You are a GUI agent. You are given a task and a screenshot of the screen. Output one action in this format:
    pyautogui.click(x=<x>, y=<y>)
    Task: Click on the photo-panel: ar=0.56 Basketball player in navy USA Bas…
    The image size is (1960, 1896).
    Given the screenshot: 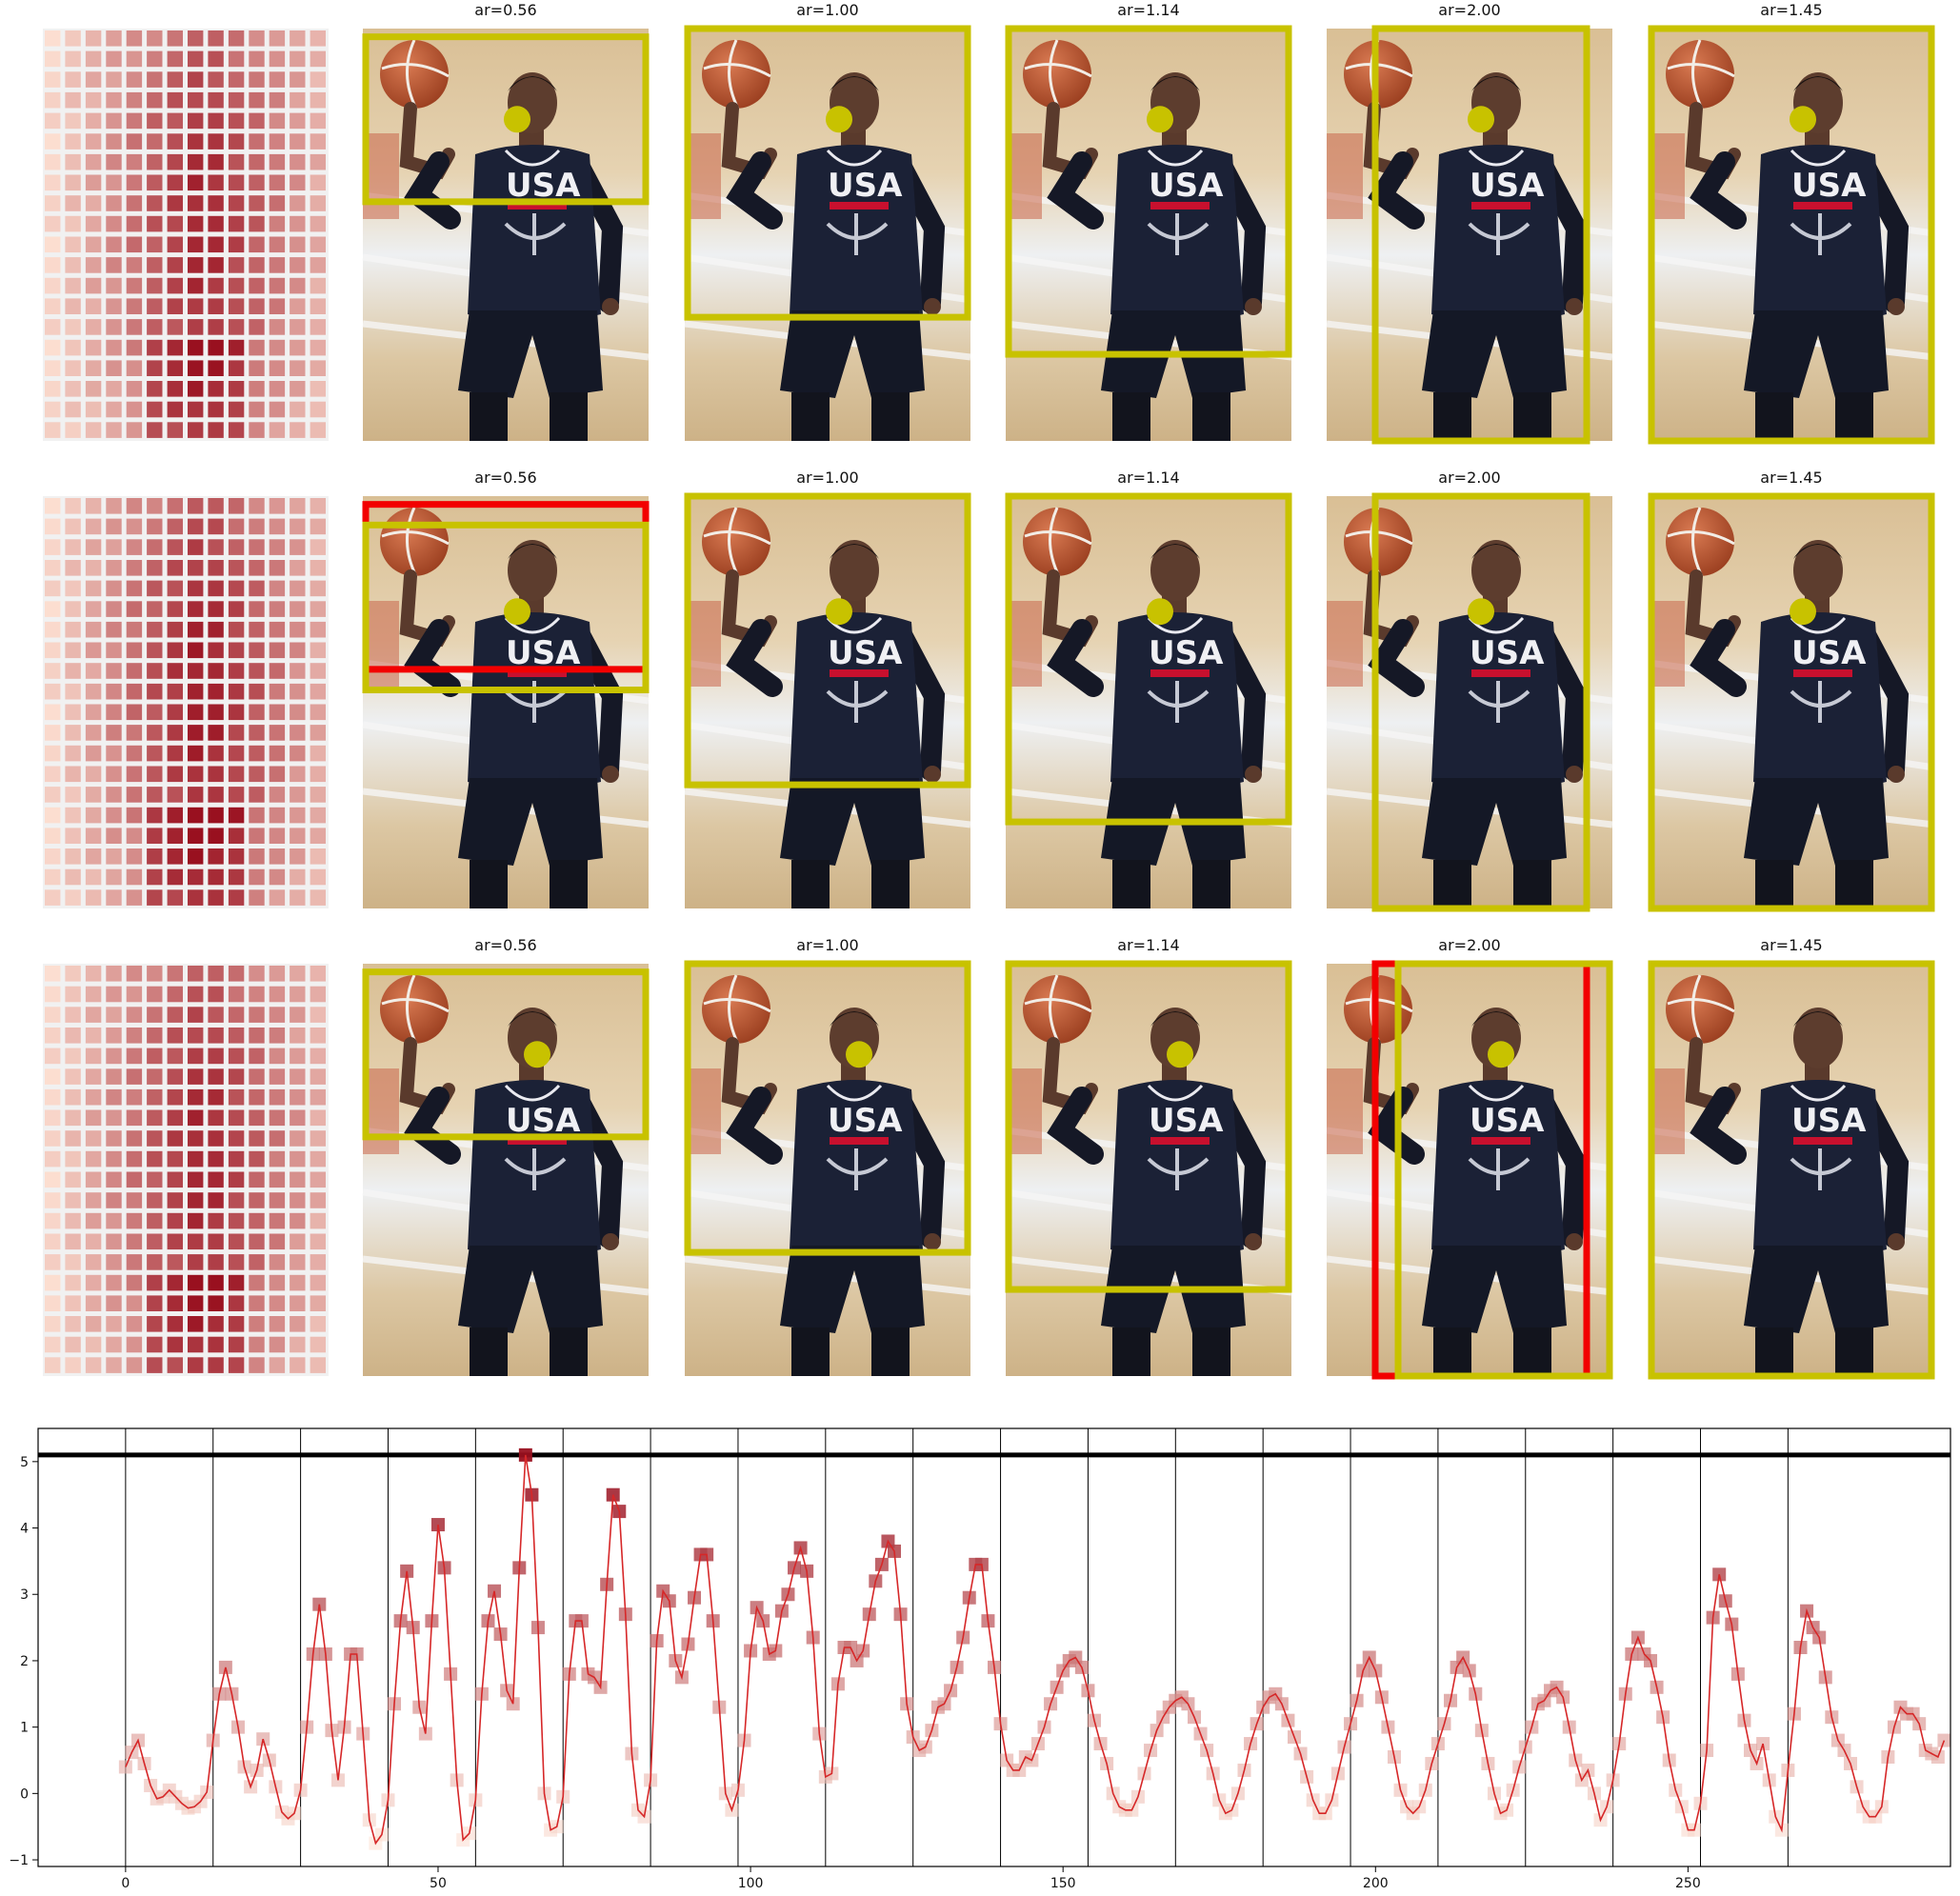 What is the action you would take?
    pyautogui.click(x=506, y=221)
    